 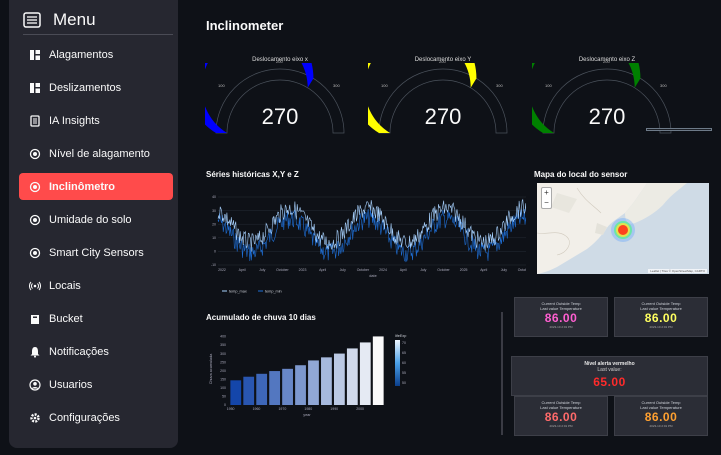 I want to click on sidebar-item-locais: Locais, so click(x=96, y=285).